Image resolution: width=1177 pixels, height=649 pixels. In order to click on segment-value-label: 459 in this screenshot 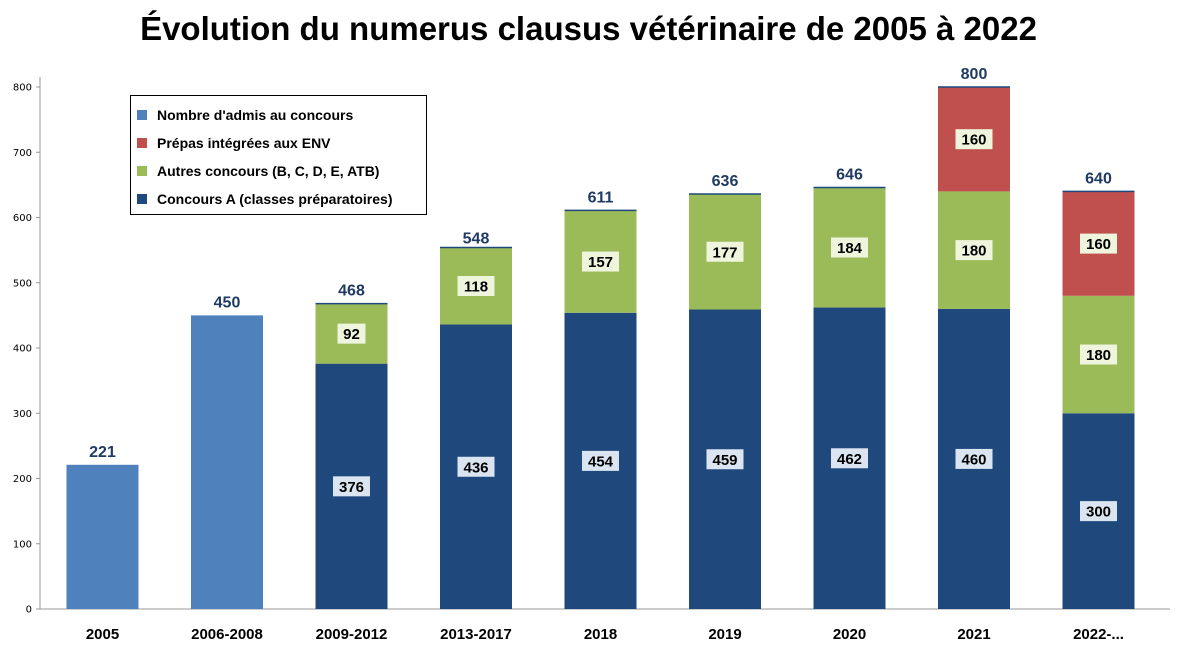, I will do `click(724, 460)`.